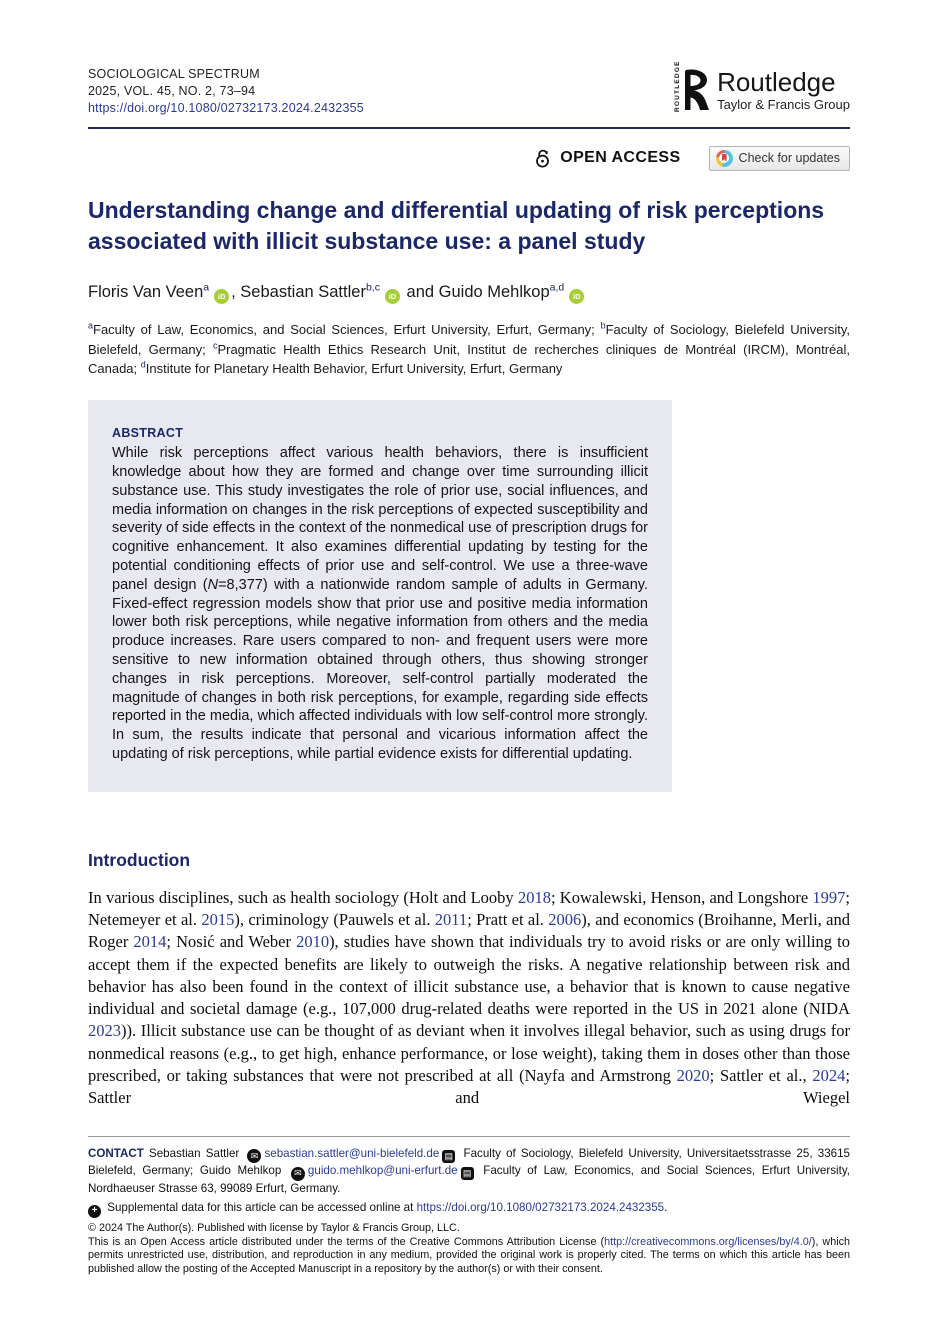 The image size is (938, 1340). Describe the element at coordinates (139, 859) in the screenshot. I see `intro-heading: Introduction` at that location.